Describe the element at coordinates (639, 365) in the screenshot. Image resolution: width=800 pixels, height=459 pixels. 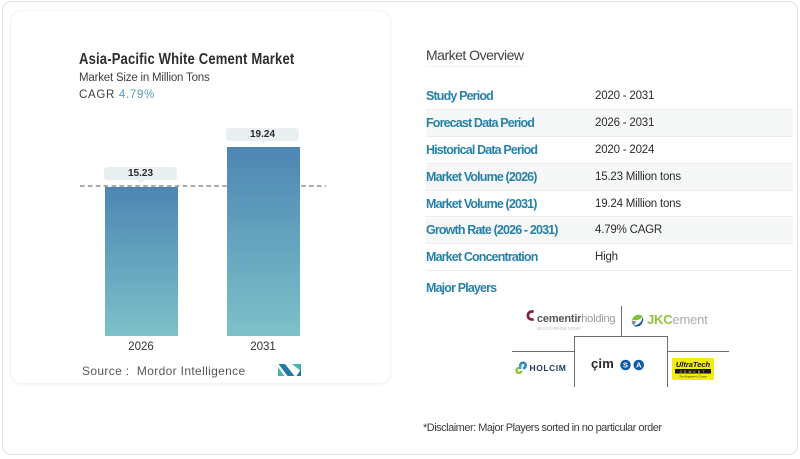
I see `svg-text: A` at that location.